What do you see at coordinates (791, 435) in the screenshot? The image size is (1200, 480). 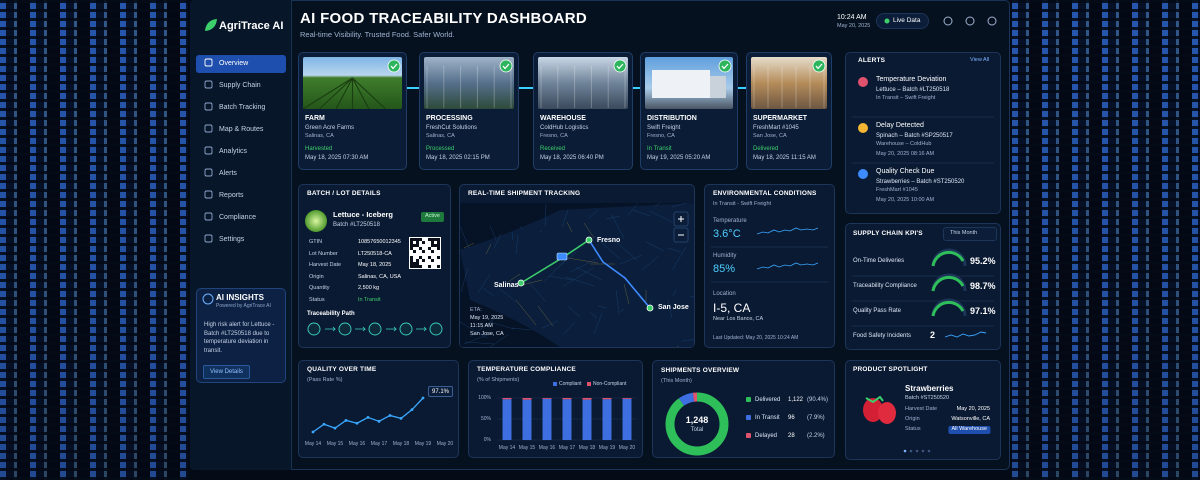 I see `data-label: 28` at bounding box center [791, 435].